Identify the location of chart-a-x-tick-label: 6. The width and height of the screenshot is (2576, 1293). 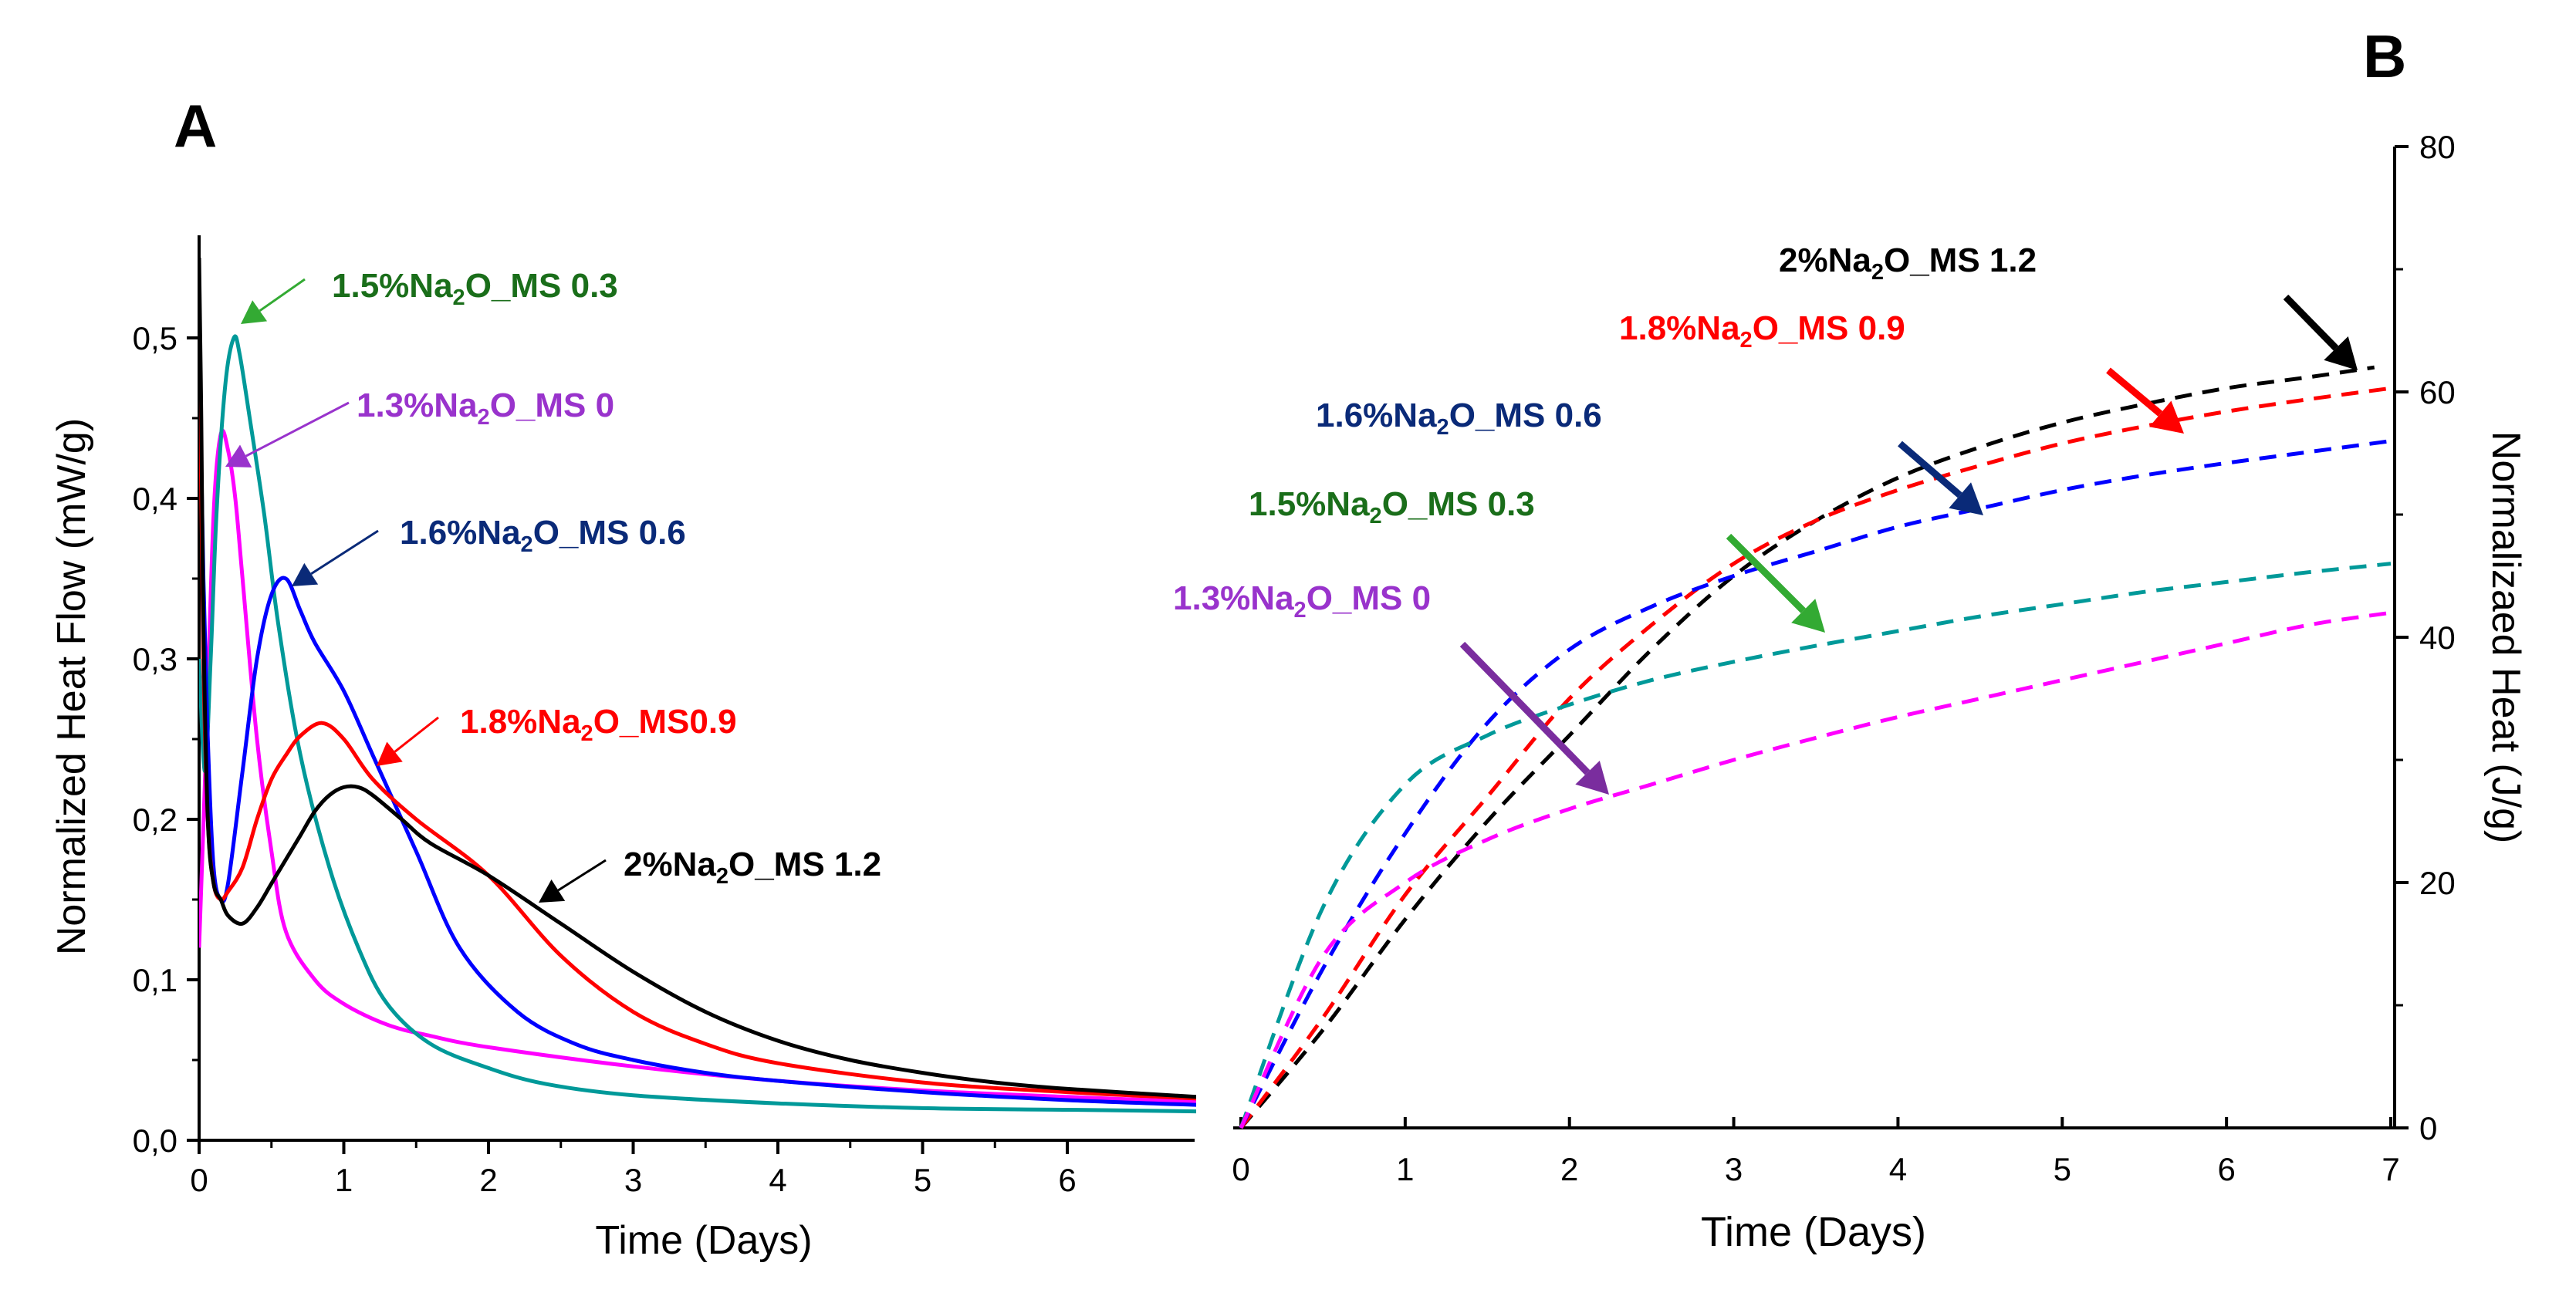
(1067, 1180).